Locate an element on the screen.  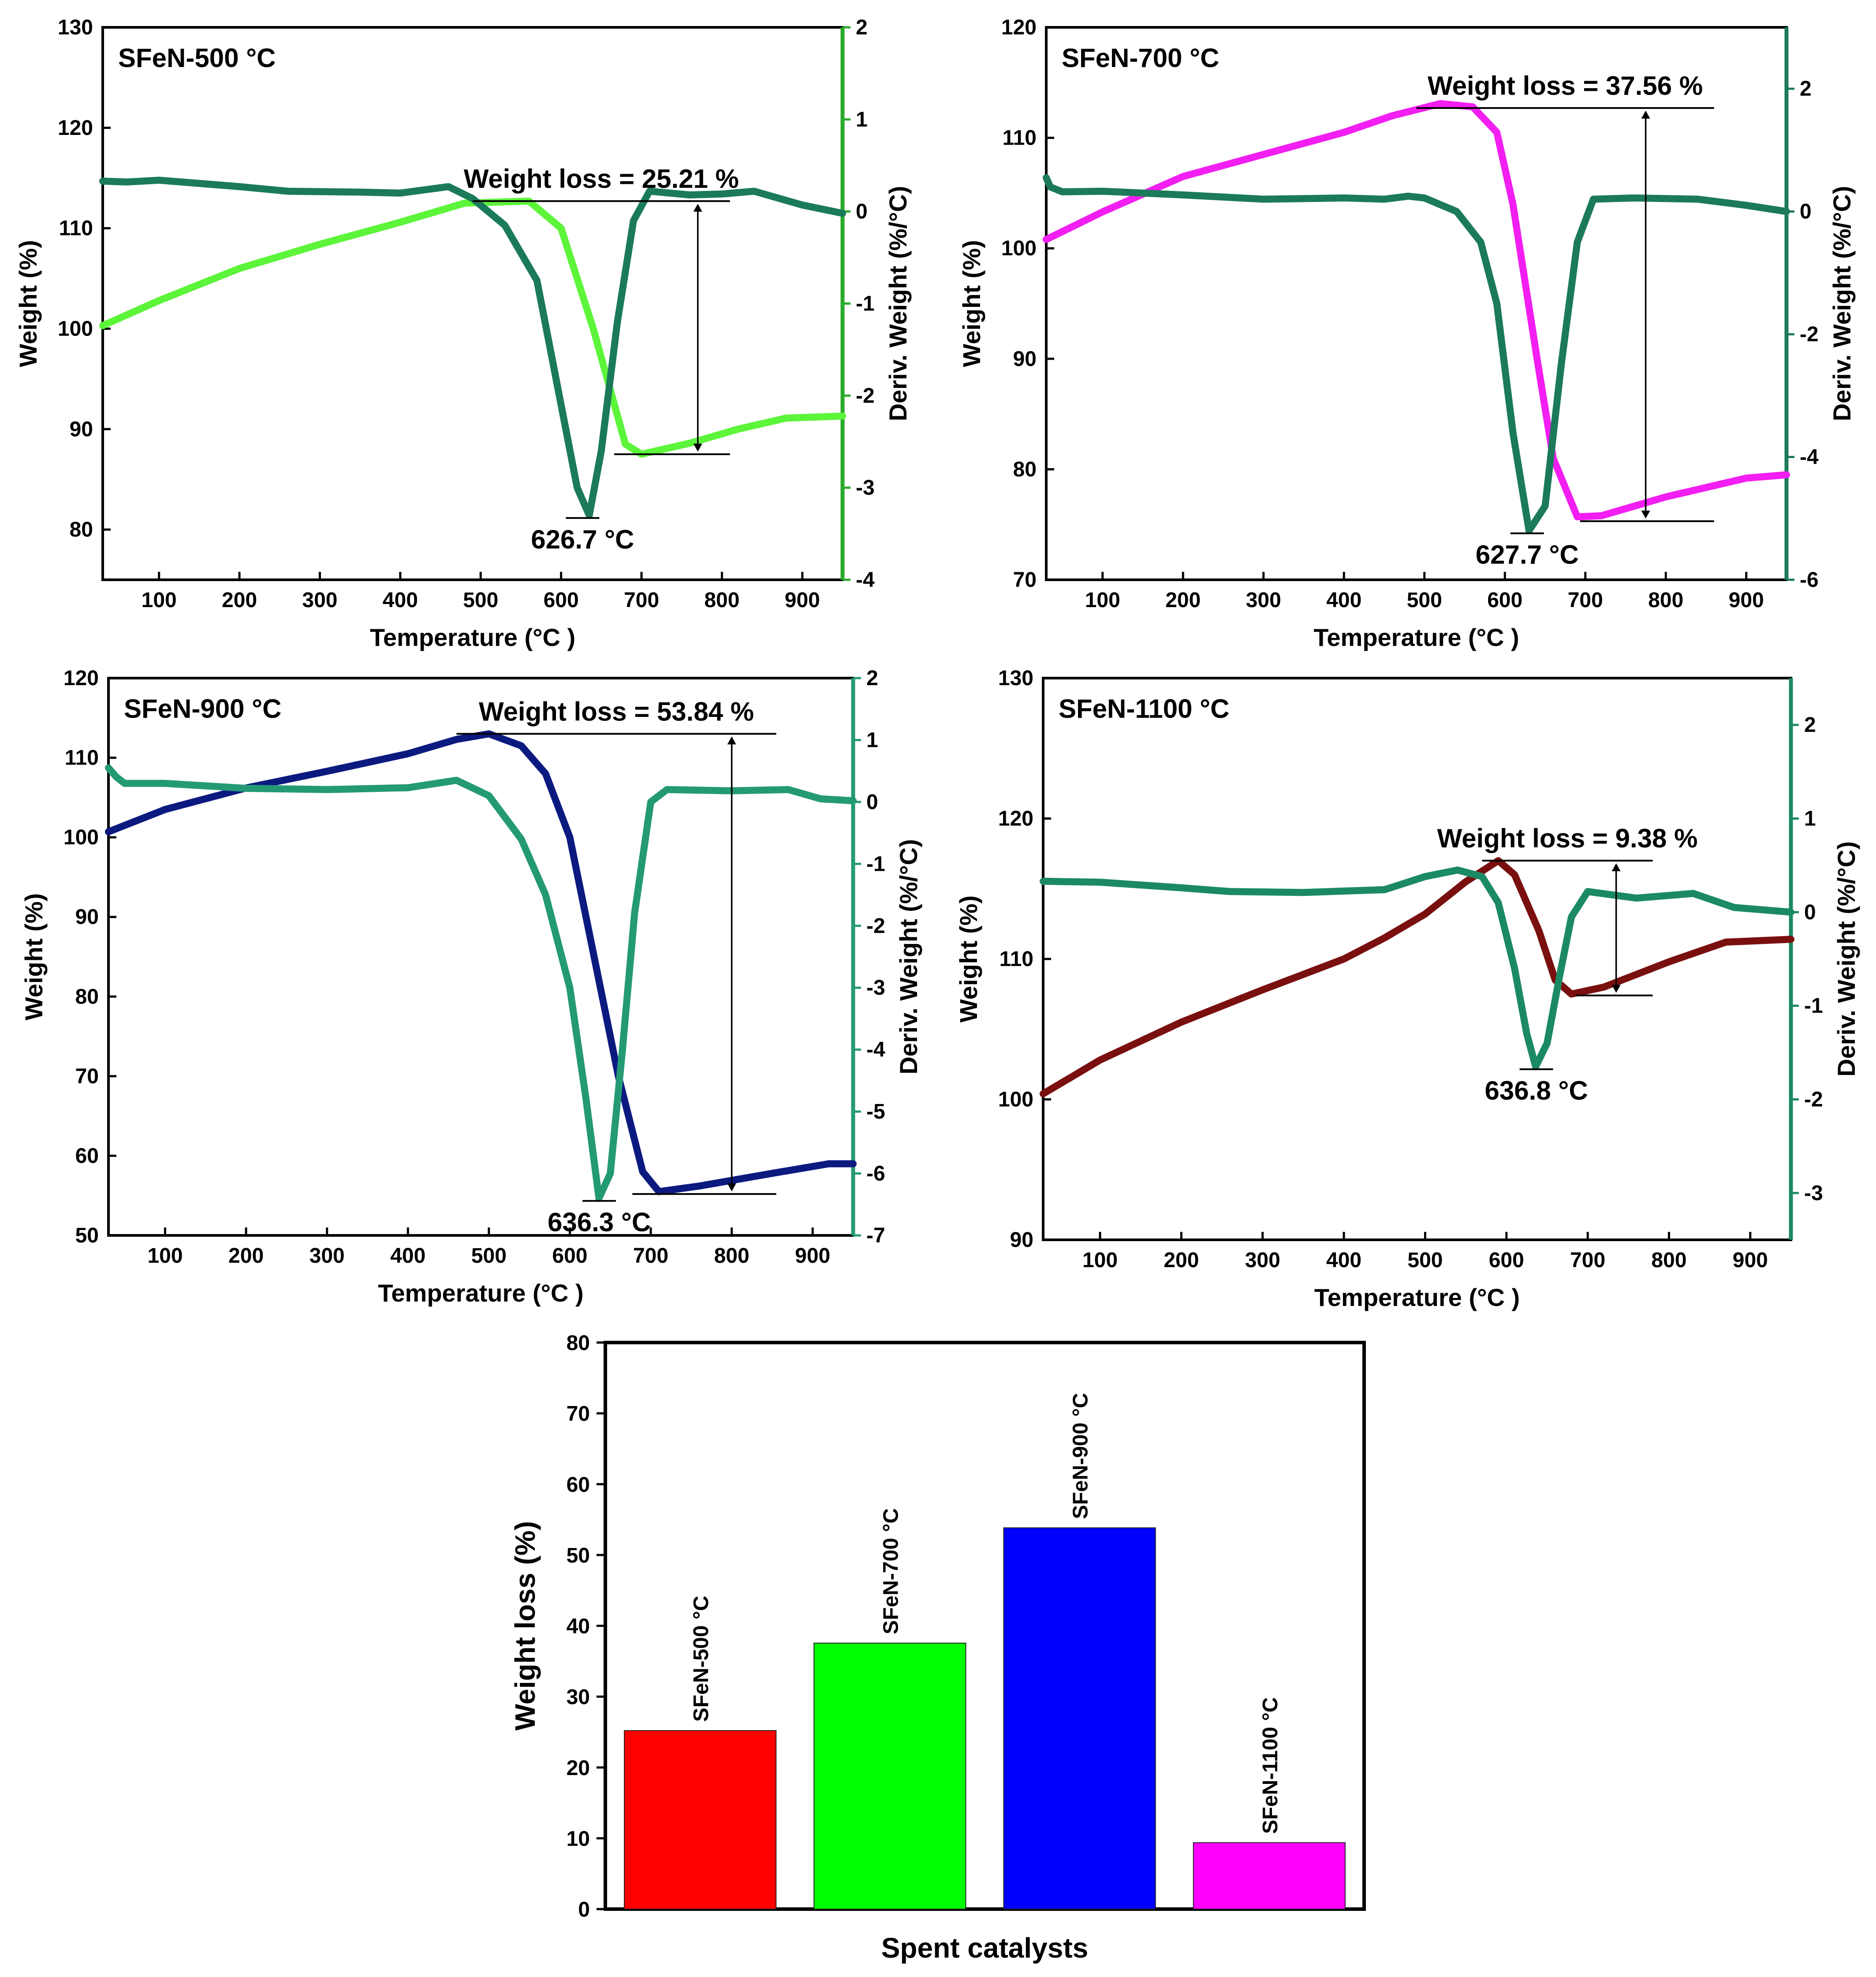
y-axis-title: Weight loss (%) is located at coordinates (525, 1626).